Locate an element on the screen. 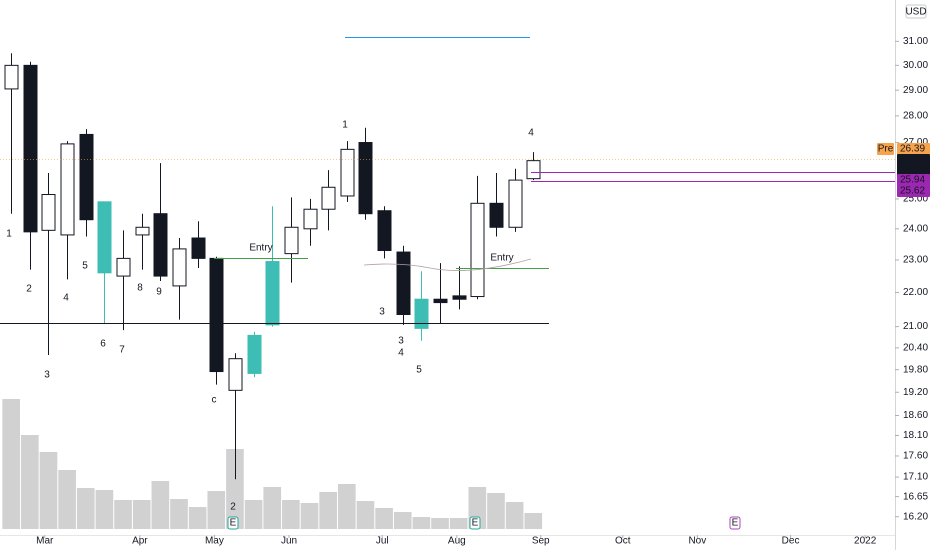  price-tag: 25.94 is located at coordinates (912, 180).